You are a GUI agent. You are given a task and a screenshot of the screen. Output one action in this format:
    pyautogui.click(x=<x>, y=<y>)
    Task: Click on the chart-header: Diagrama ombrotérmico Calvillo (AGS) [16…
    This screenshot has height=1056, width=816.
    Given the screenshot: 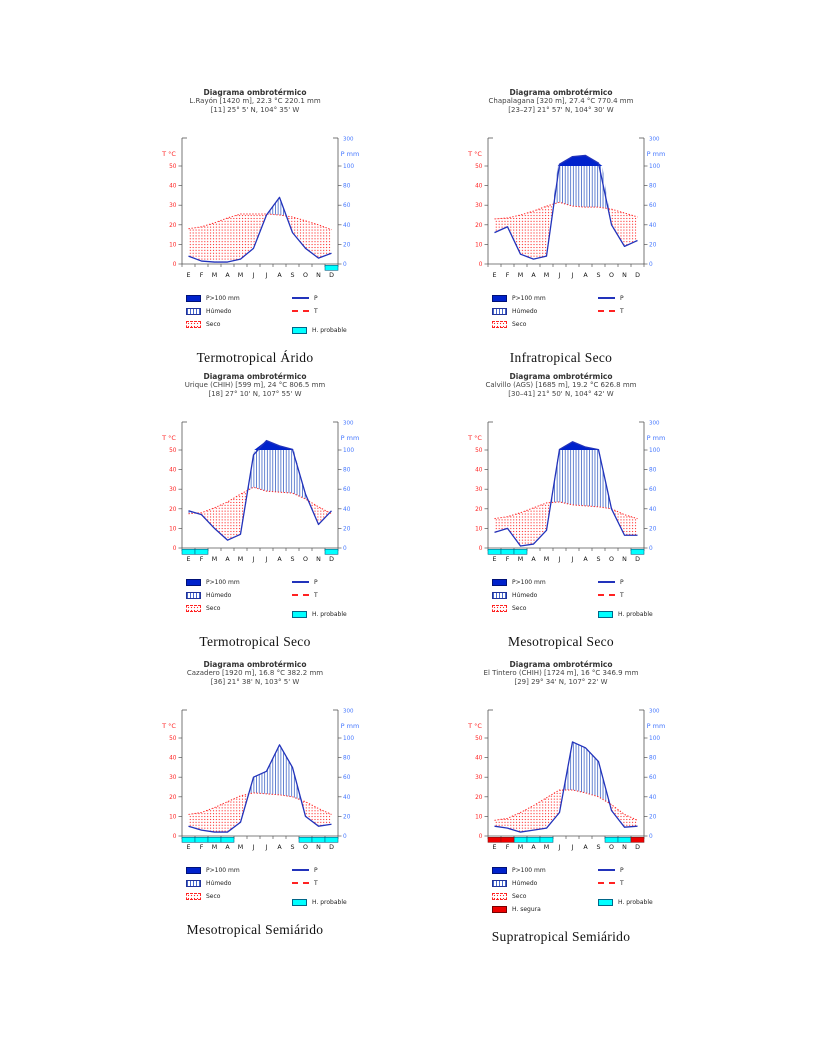 What is the action you would take?
    pyautogui.click(x=561, y=385)
    